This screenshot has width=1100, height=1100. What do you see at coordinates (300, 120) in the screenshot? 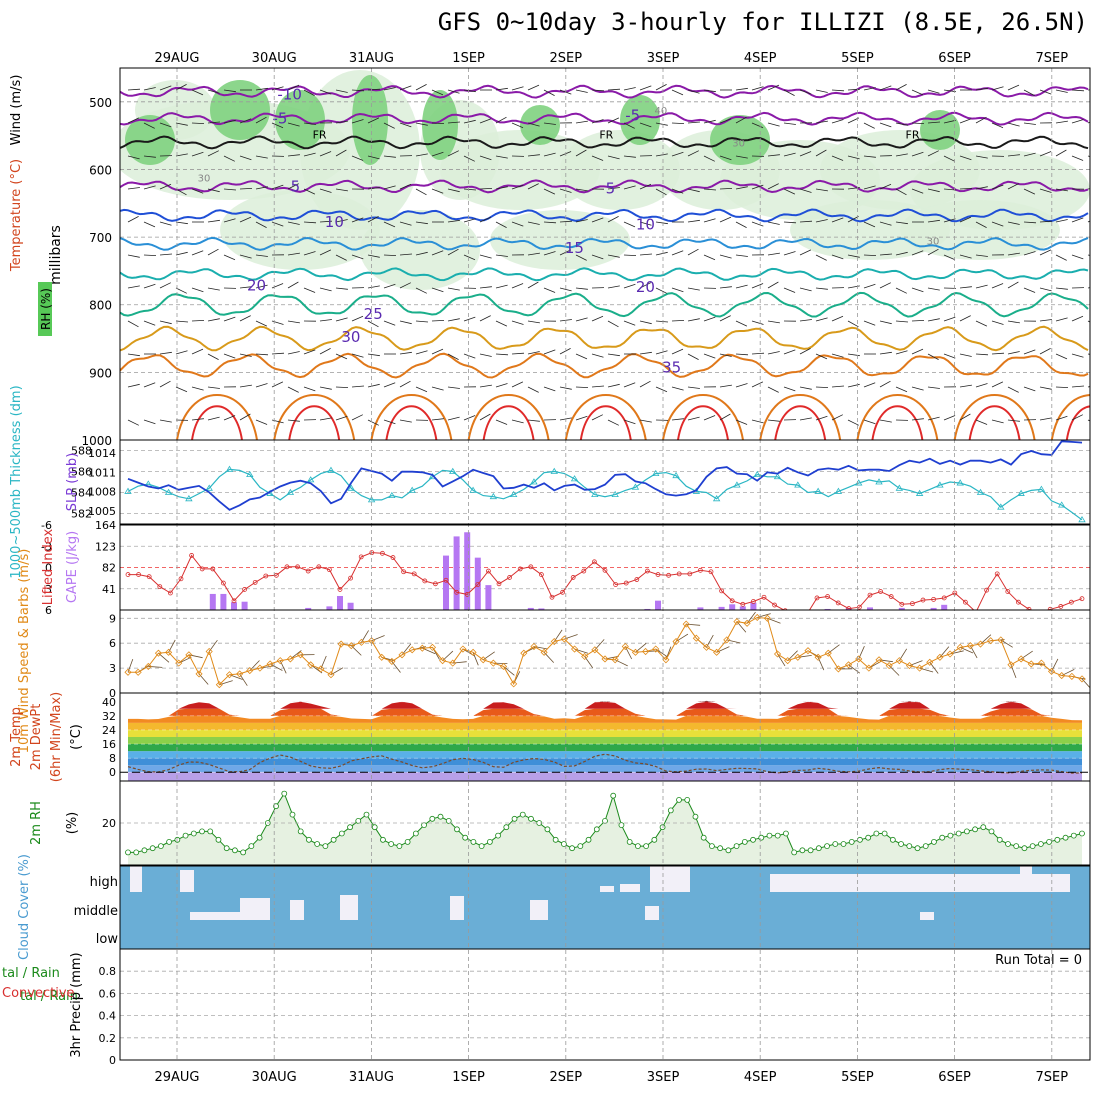
I see `rh-shading-high` at bounding box center [300, 120].